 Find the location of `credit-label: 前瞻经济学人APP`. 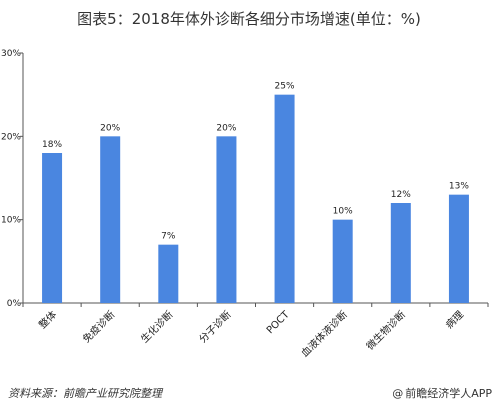

credit-label: 前瞻经济学人APP is located at coordinates (448, 393).